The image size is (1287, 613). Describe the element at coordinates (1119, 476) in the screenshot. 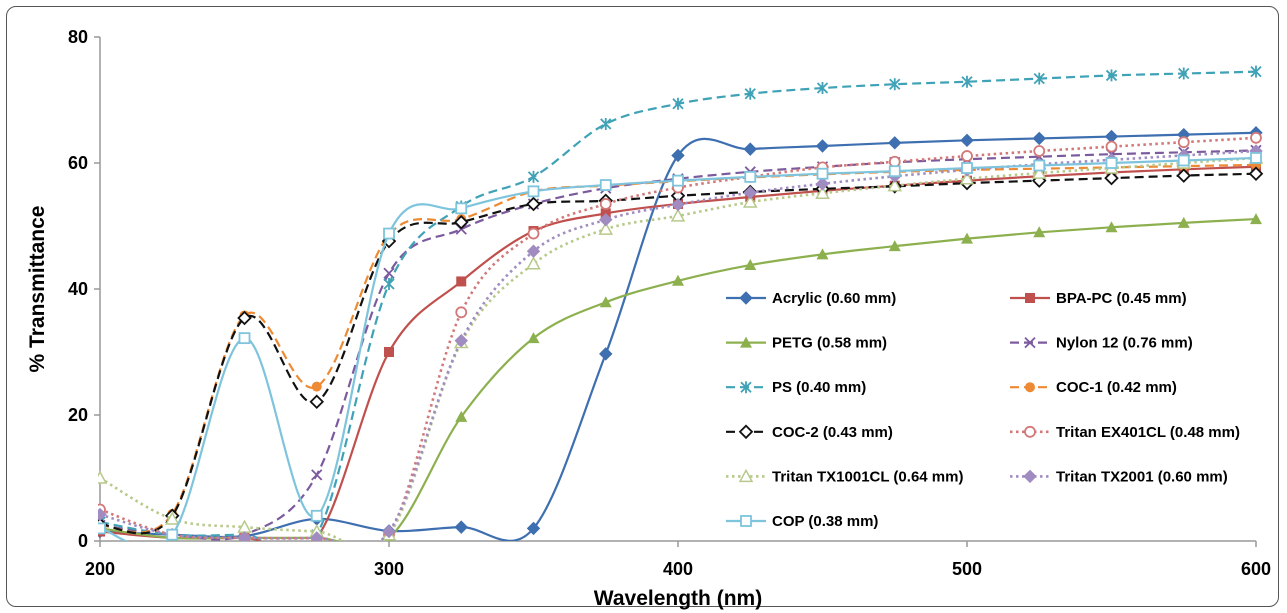

I see `legend-item: Tritan TX2001 (0.60 mm)` at that location.